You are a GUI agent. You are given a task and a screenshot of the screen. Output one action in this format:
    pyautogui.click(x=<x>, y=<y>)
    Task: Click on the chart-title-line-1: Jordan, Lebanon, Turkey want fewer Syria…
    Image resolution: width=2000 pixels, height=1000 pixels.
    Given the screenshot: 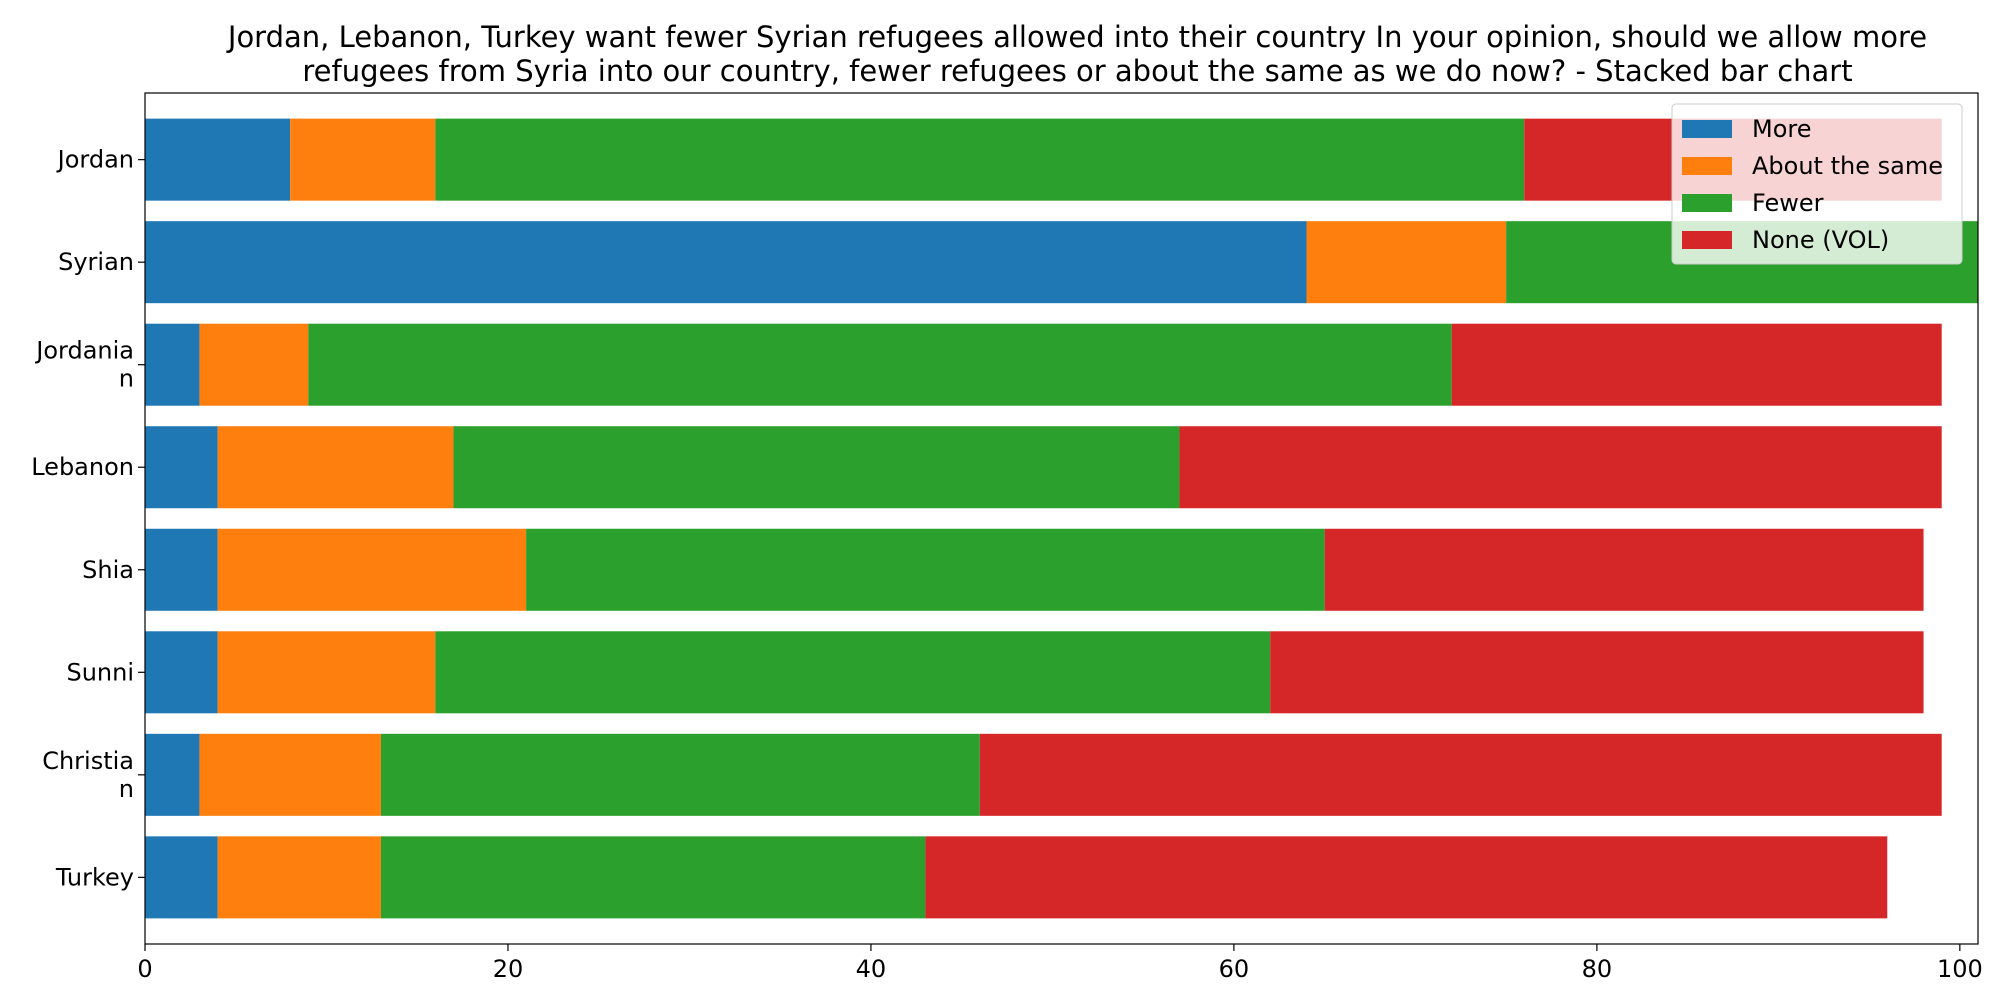 What is the action you would take?
    pyautogui.click(x=1077, y=37)
    